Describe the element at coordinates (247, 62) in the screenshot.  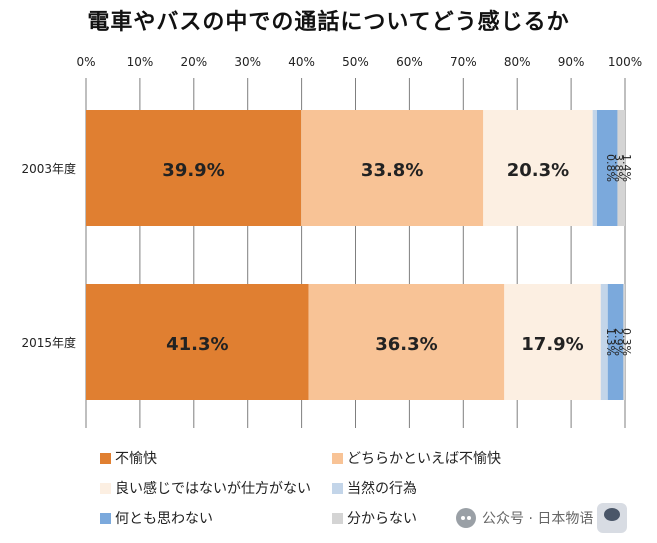
I see `x-tick-label: 30%` at that location.